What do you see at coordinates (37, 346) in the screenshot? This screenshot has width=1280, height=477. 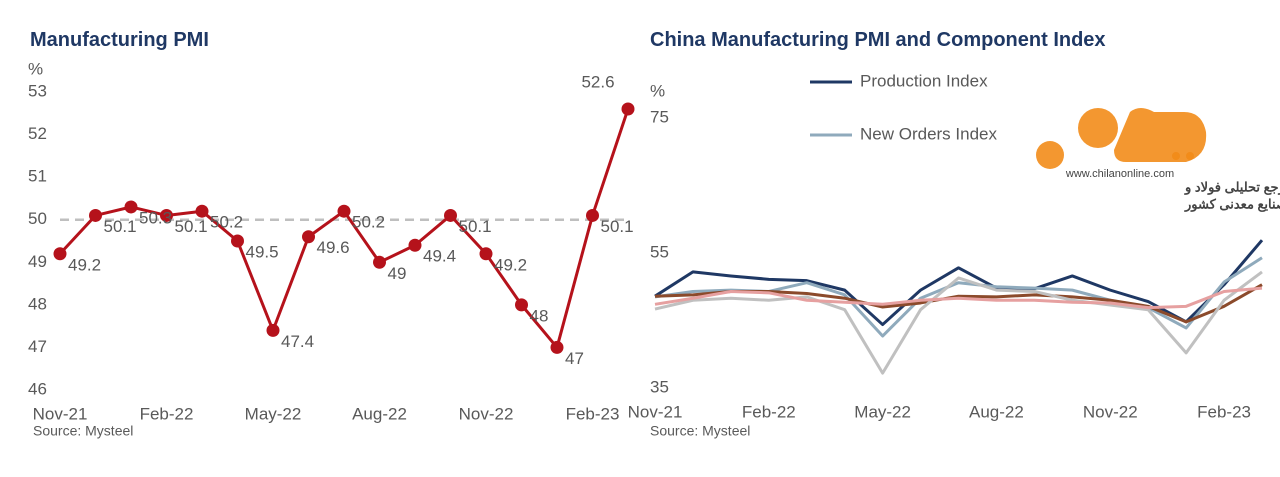 I see `y-tick-label: 47` at bounding box center [37, 346].